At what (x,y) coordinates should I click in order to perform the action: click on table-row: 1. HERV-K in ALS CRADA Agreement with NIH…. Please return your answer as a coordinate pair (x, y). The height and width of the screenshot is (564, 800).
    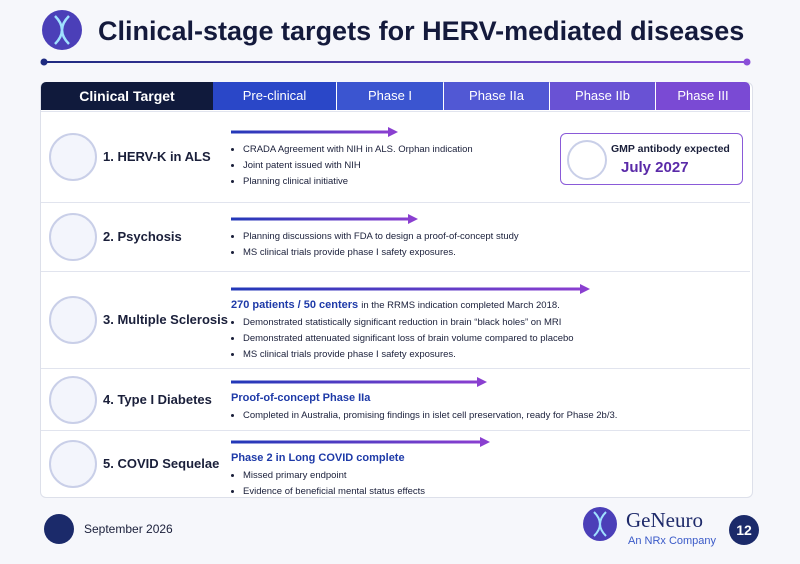
    Looking at the image, I should click on (395, 156).